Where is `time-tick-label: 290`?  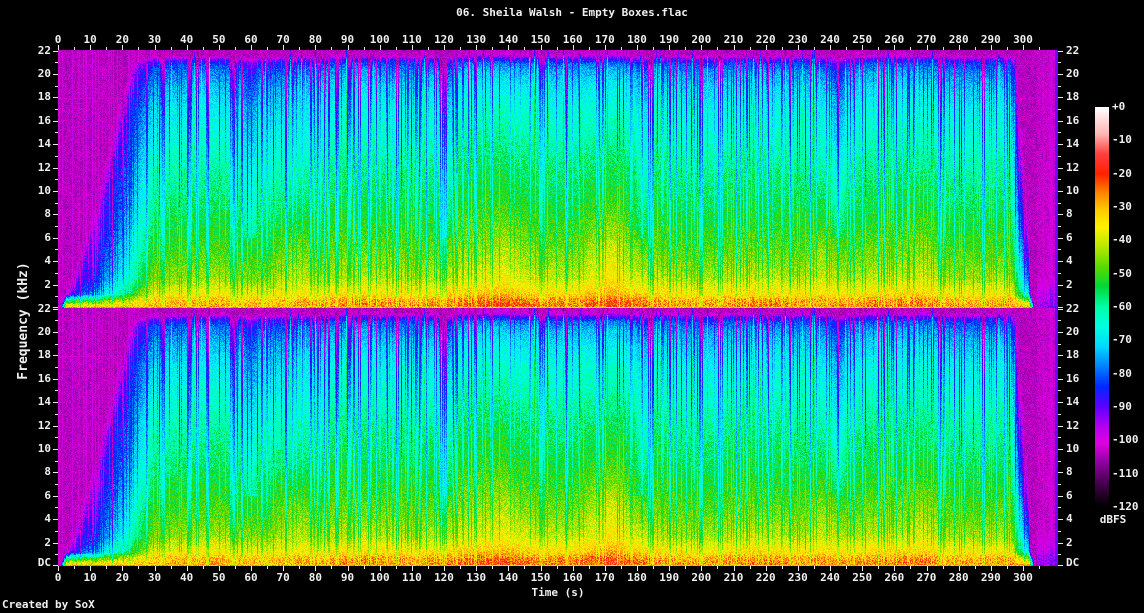 time-tick-label: 290 is located at coordinates (990, 577).